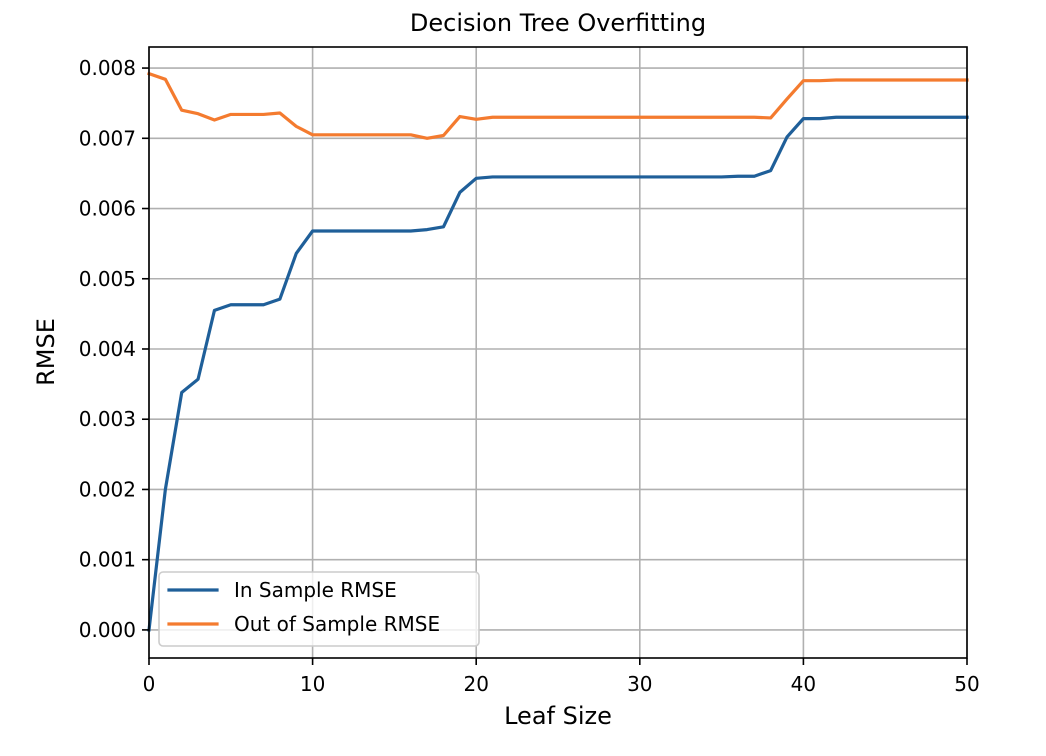 The height and width of the screenshot is (756, 1046). What do you see at coordinates (337, 624) in the screenshot?
I see `legend-label-out-of-sample: Out of Sample RMSE` at bounding box center [337, 624].